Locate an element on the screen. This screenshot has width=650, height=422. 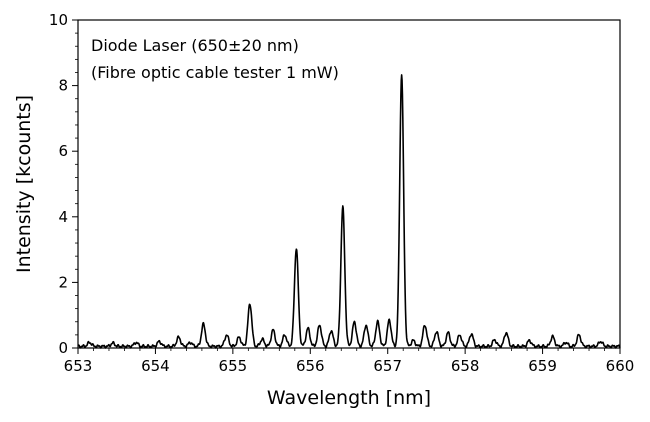
y-axis: 0 2 4 6 8 10 is located at coordinates (63, 184).